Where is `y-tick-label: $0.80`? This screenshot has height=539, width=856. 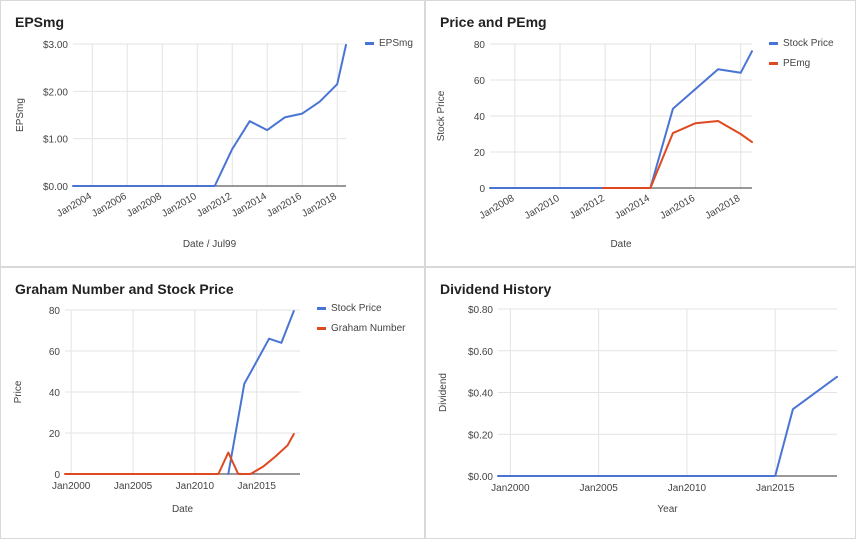 y-tick-label: $0.80 is located at coordinates (480, 310).